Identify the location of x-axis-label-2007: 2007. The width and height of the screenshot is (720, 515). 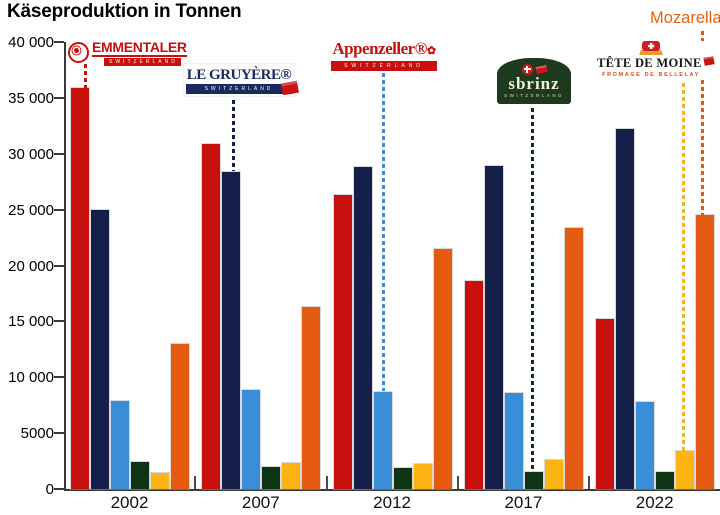
(260, 502).